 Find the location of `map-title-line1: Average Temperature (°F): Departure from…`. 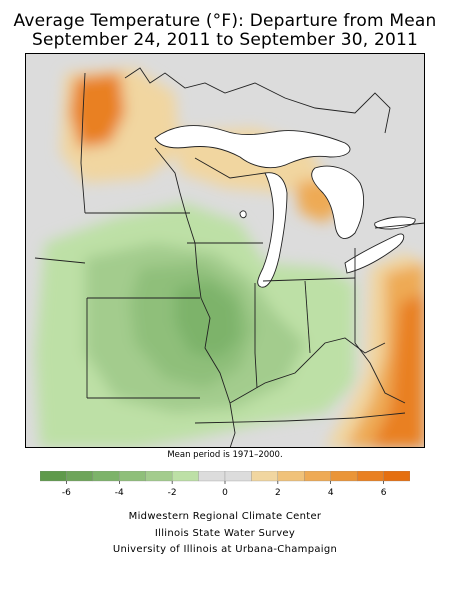

map-title-line1: Average Temperature (°F): Departure from… is located at coordinates (225, 21).